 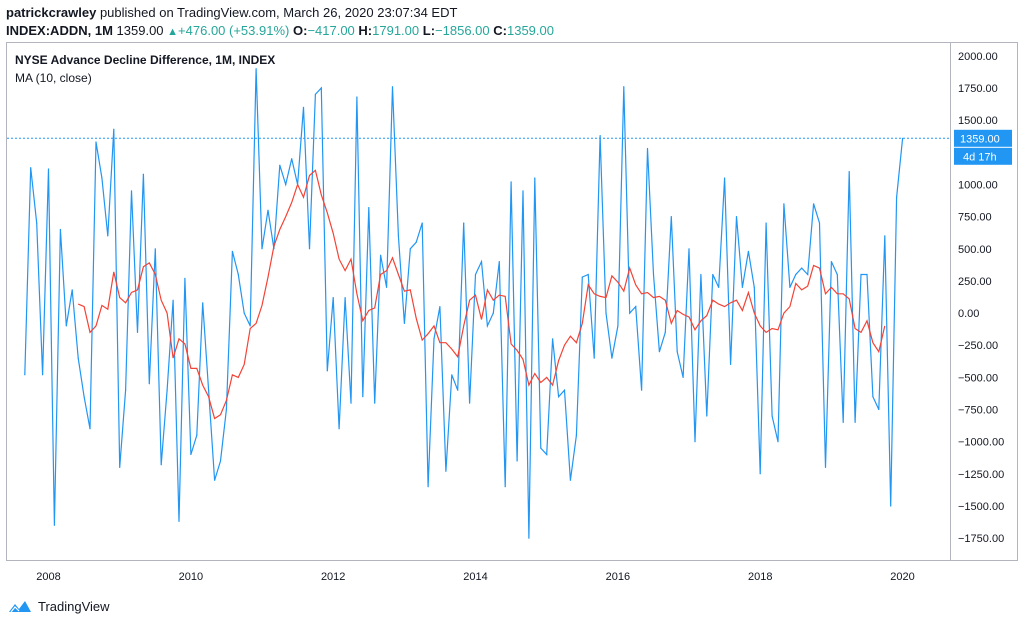 What do you see at coordinates (975, 218) in the screenshot?
I see `y-tick-label: 750.00` at bounding box center [975, 218].